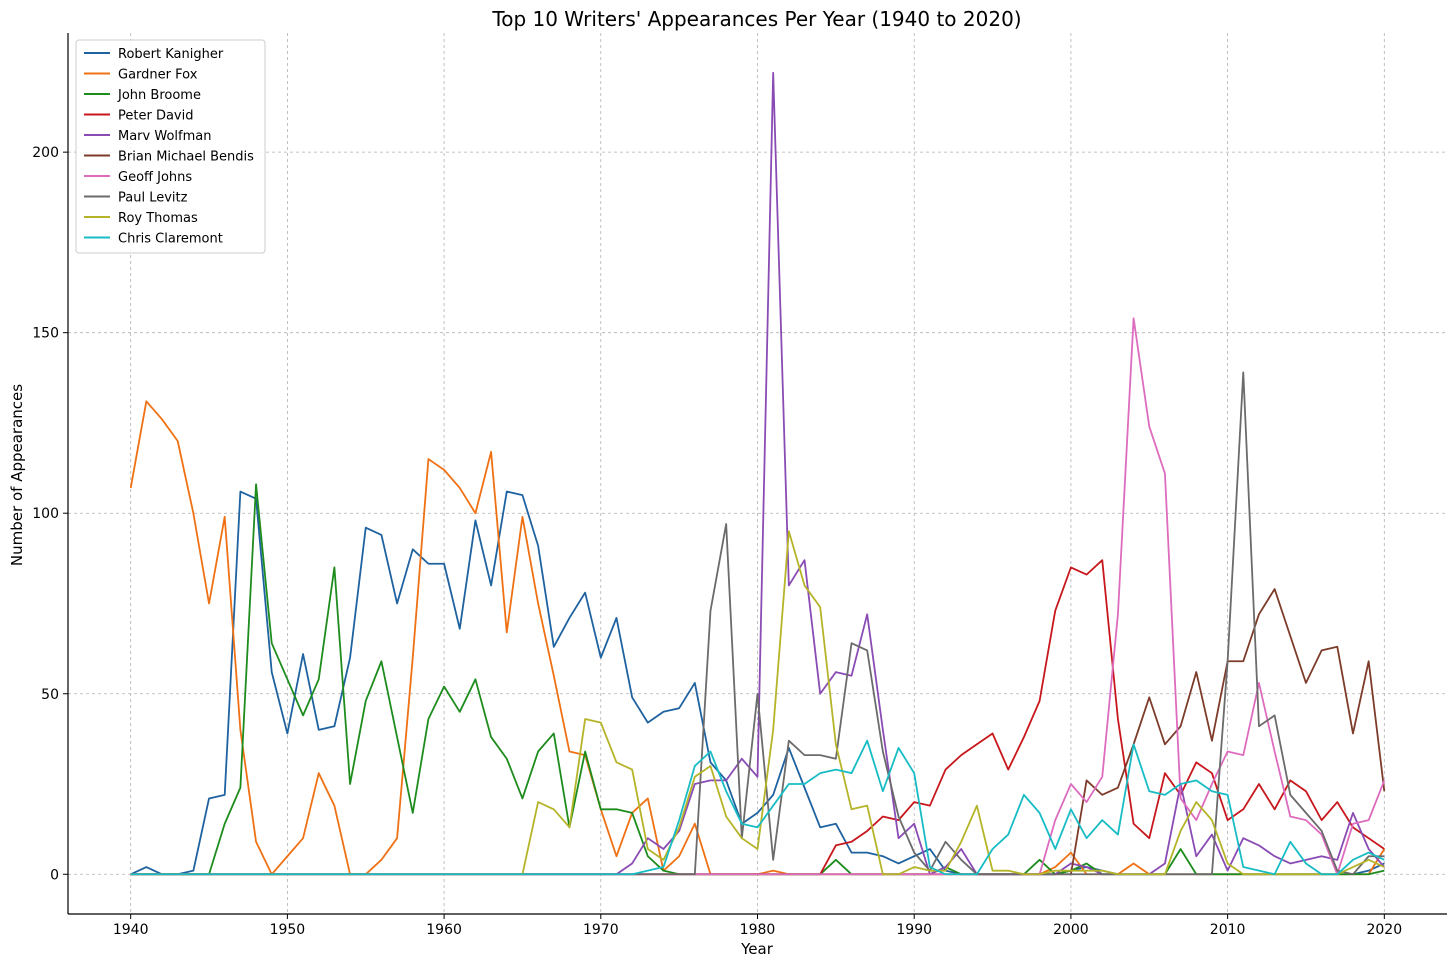 This screenshot has height=971, width=1456. I want to click on legend-entry-label: Chris Claremont, so click(170, 239).